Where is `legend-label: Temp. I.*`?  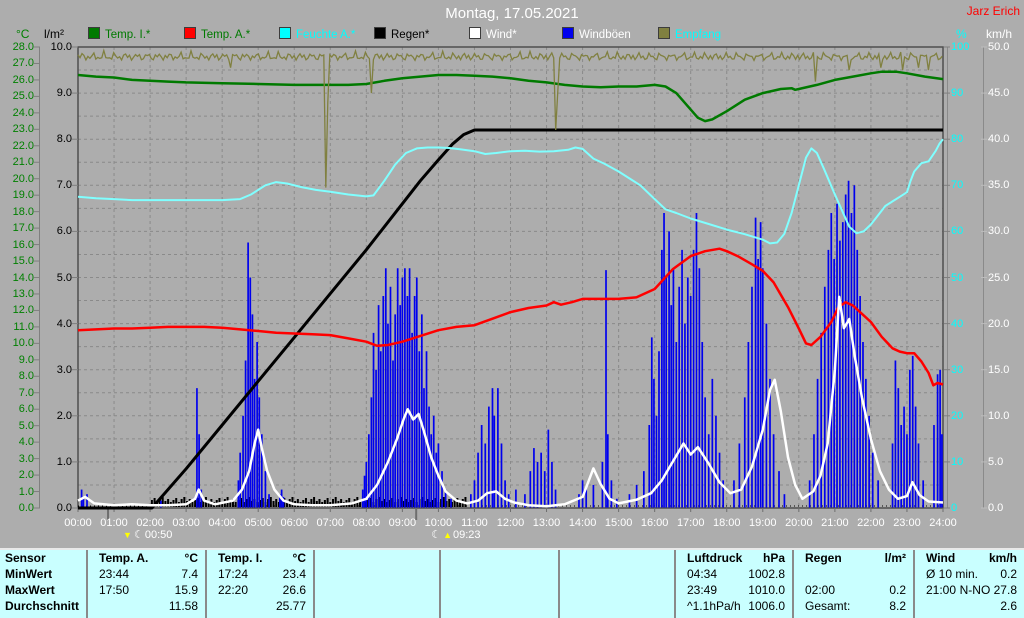
legend-label: Temp. I.* is located at coordinates (128, 35).